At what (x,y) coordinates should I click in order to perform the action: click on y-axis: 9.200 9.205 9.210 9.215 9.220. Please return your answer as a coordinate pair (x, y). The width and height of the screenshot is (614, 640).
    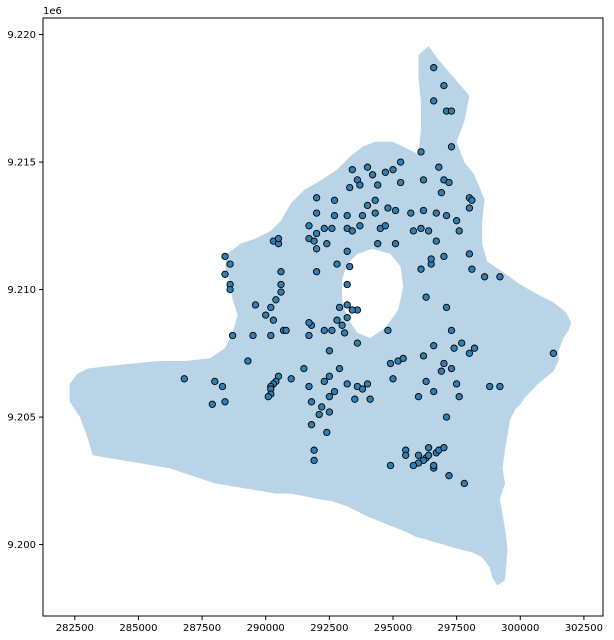
    Looking at the image, I should click on (25, 290).